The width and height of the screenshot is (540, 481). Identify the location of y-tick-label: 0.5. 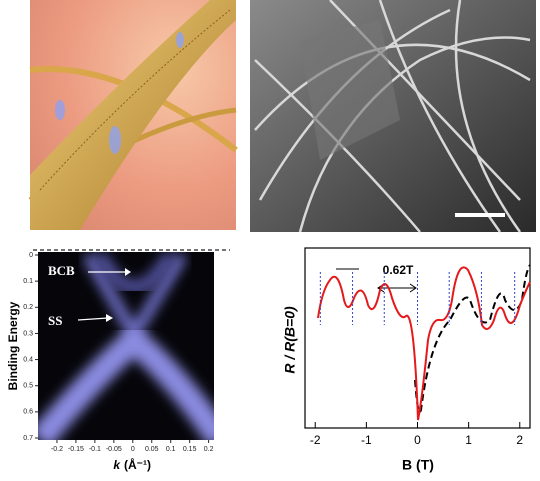
(28, 386).